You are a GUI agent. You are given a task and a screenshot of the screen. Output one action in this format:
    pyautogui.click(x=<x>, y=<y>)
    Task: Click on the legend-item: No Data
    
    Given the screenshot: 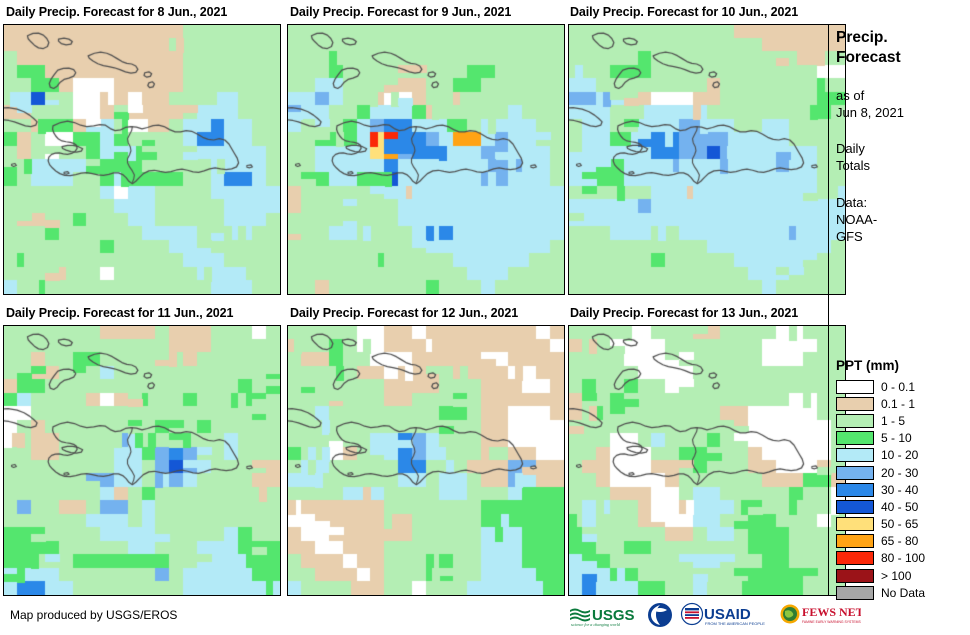 What is the action you would take?
    pyautogui.click(x=903, y=592)
    